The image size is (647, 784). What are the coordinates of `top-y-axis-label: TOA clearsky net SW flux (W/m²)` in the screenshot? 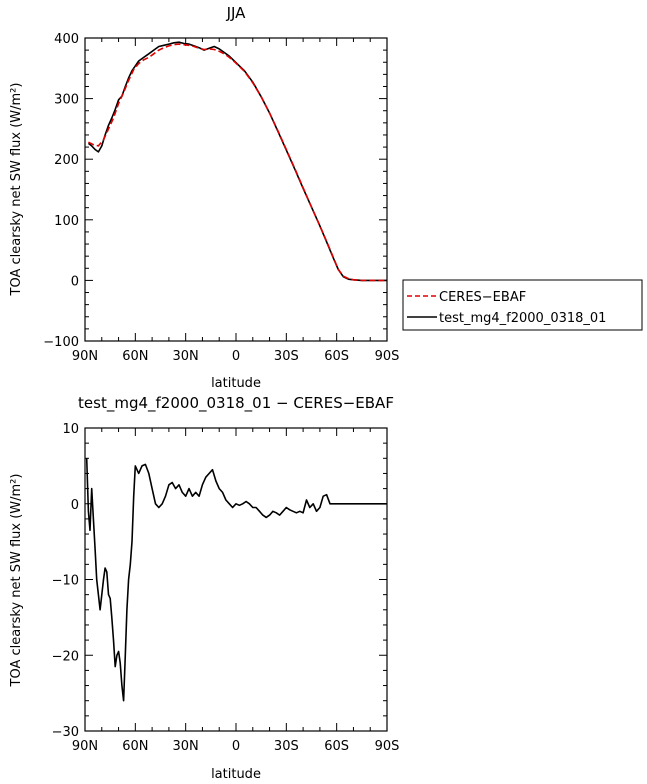 It's located at (16, 190).